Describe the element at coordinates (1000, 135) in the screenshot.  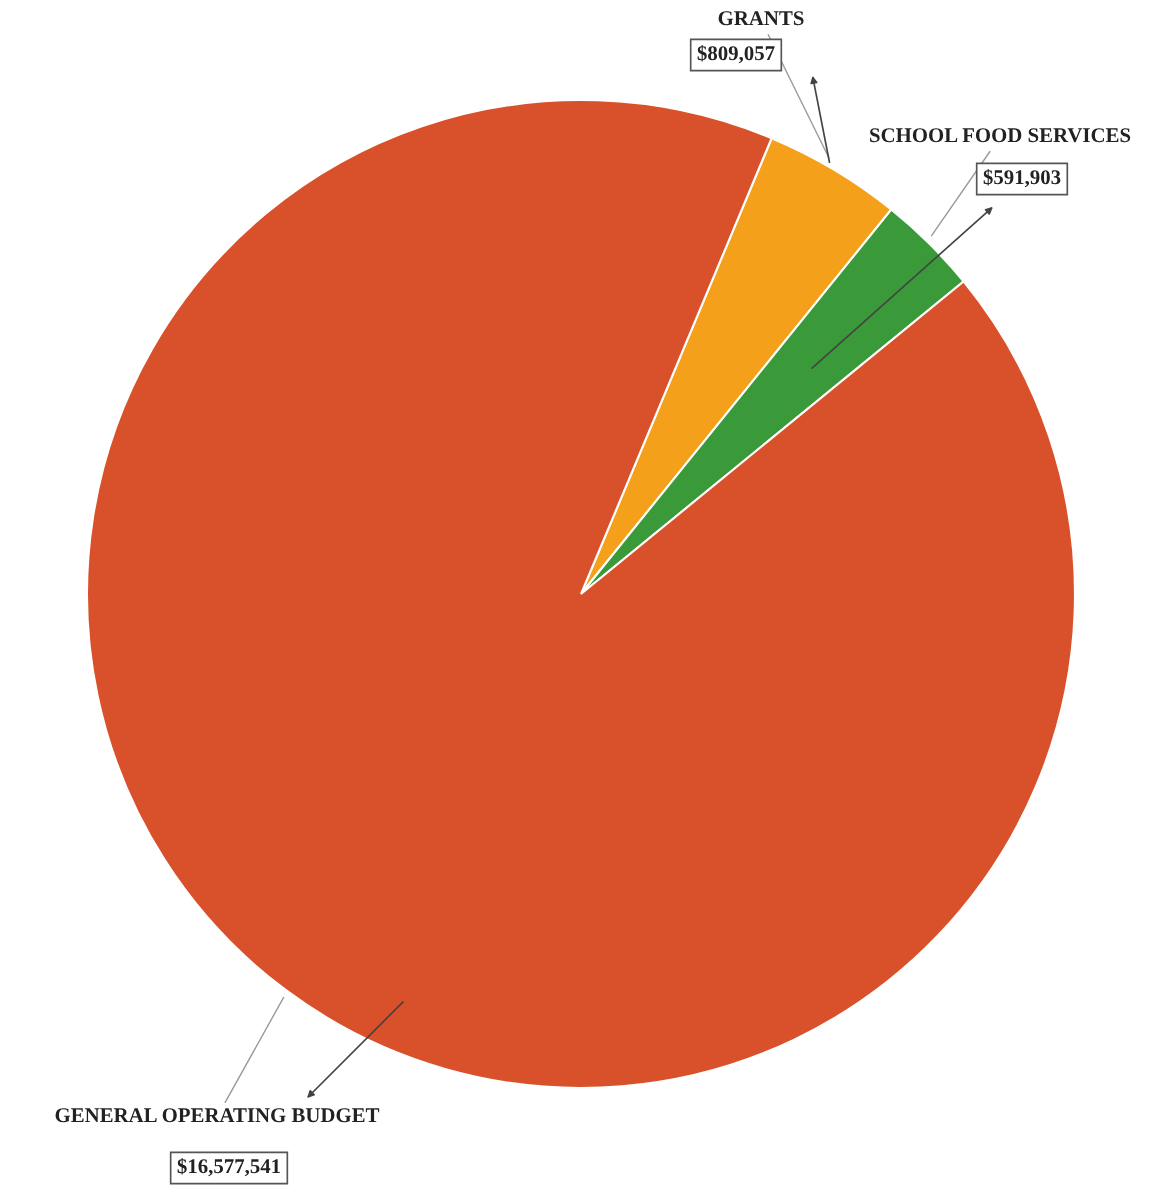
I see `slice-label: SCHOOL FOOD SERVICES` at that location.